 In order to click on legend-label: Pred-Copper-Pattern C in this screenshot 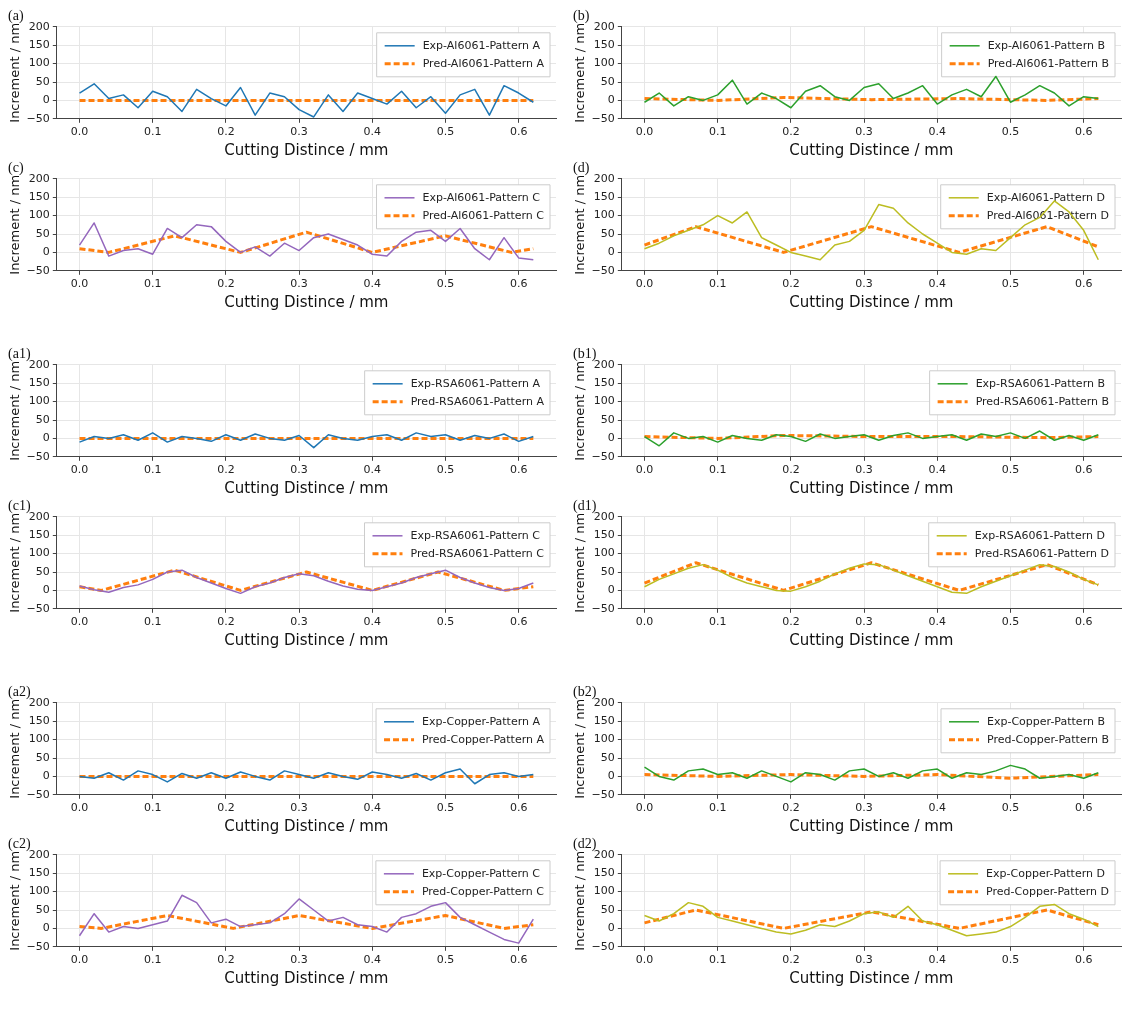, I will do `click(483, 891)`.